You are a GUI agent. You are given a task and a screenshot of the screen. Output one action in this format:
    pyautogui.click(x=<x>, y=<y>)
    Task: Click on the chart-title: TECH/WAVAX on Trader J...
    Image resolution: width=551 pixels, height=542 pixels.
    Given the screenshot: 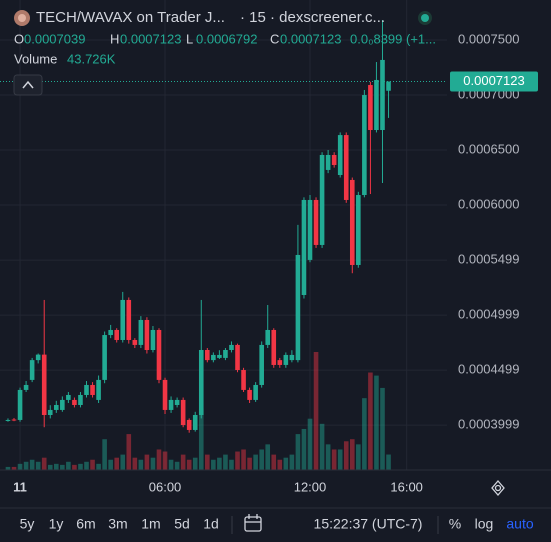 What is the action you would take?
    pyautogui.click(x=130, y=17)
    